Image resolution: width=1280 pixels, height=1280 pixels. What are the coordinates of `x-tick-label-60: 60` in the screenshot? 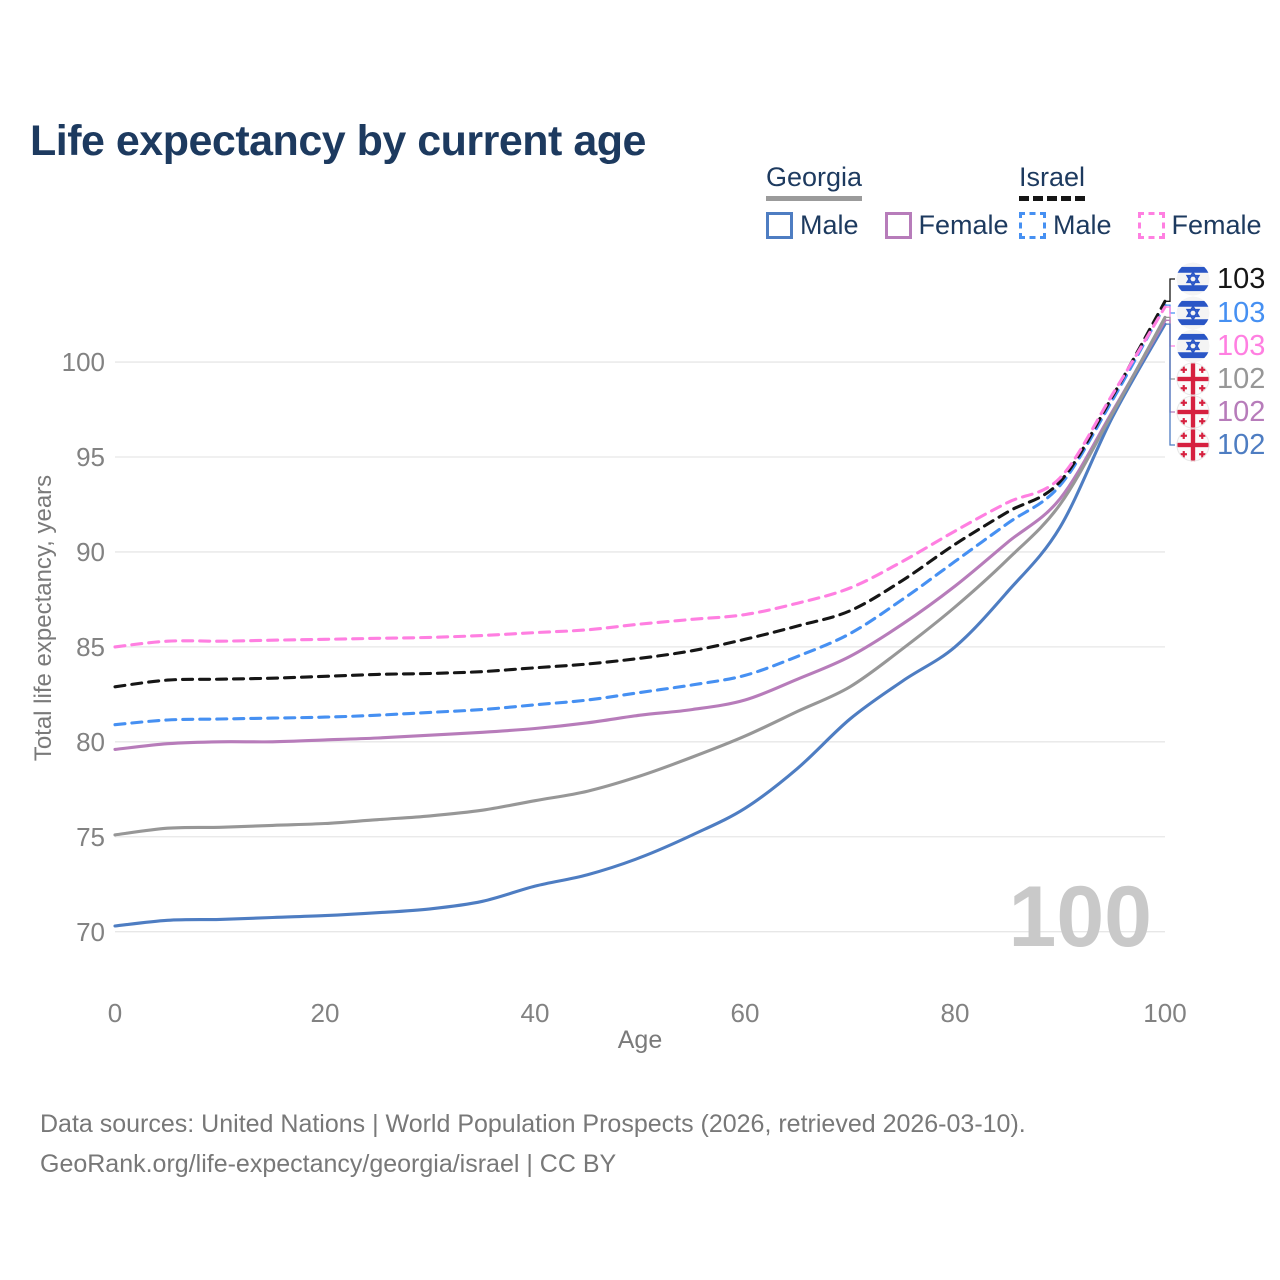 It's located at (745, 1013).